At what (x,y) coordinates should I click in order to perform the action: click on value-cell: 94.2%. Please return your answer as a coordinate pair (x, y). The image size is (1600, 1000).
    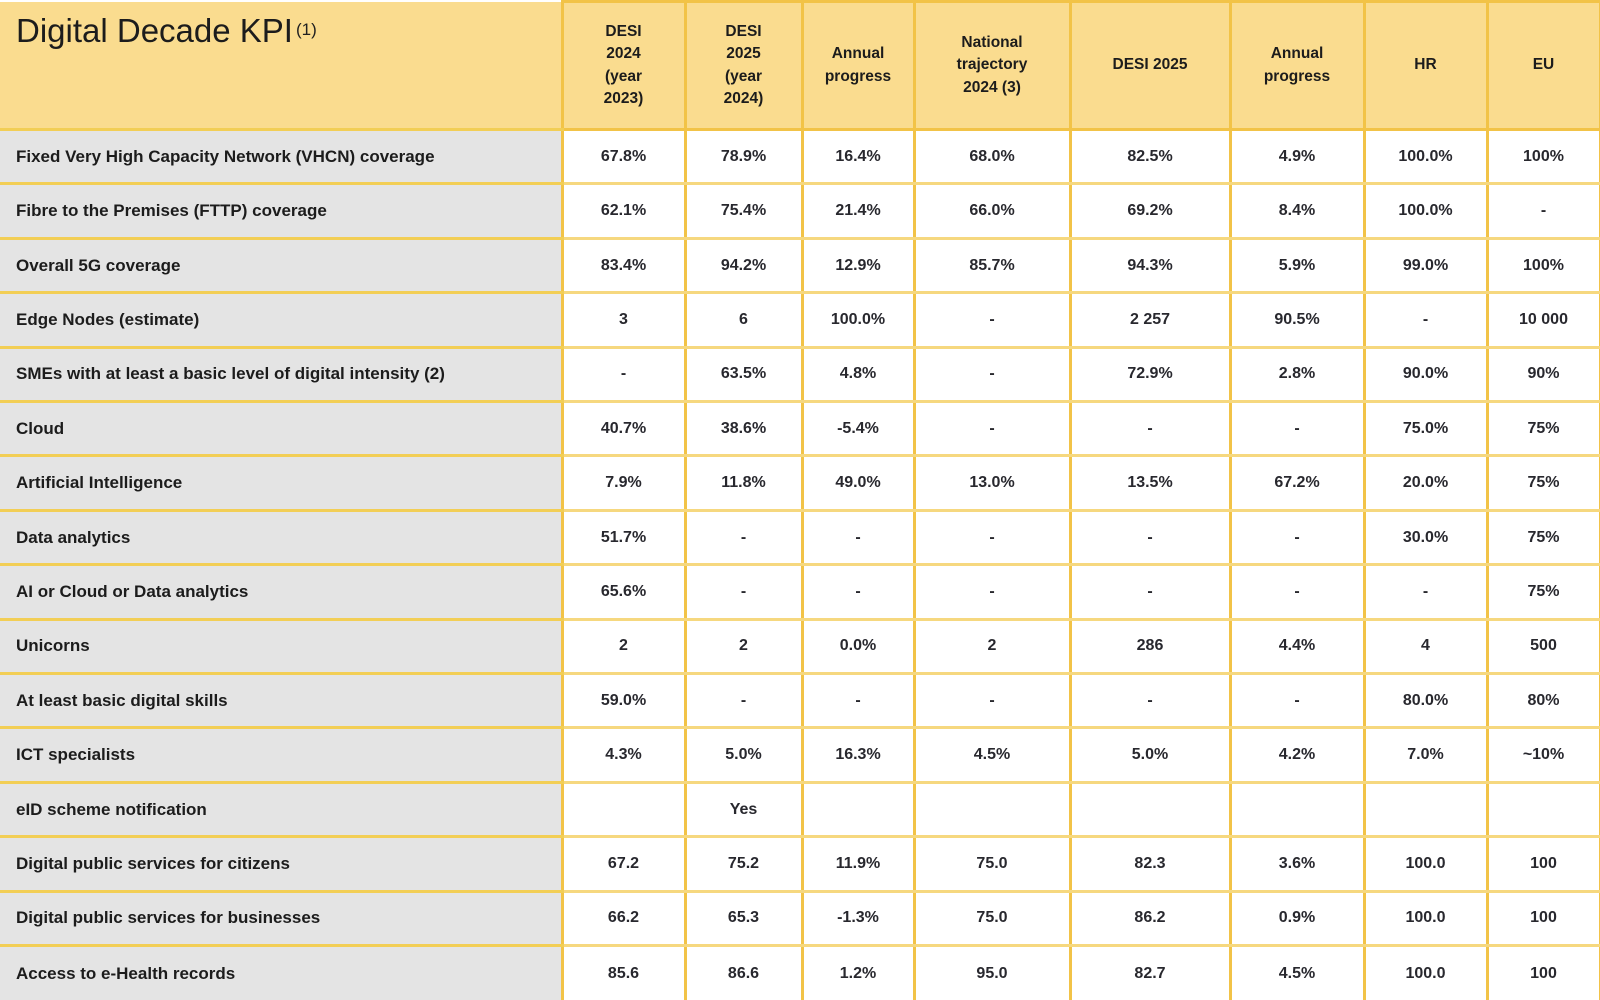
    Looking at the image, I should click on (743, 265).